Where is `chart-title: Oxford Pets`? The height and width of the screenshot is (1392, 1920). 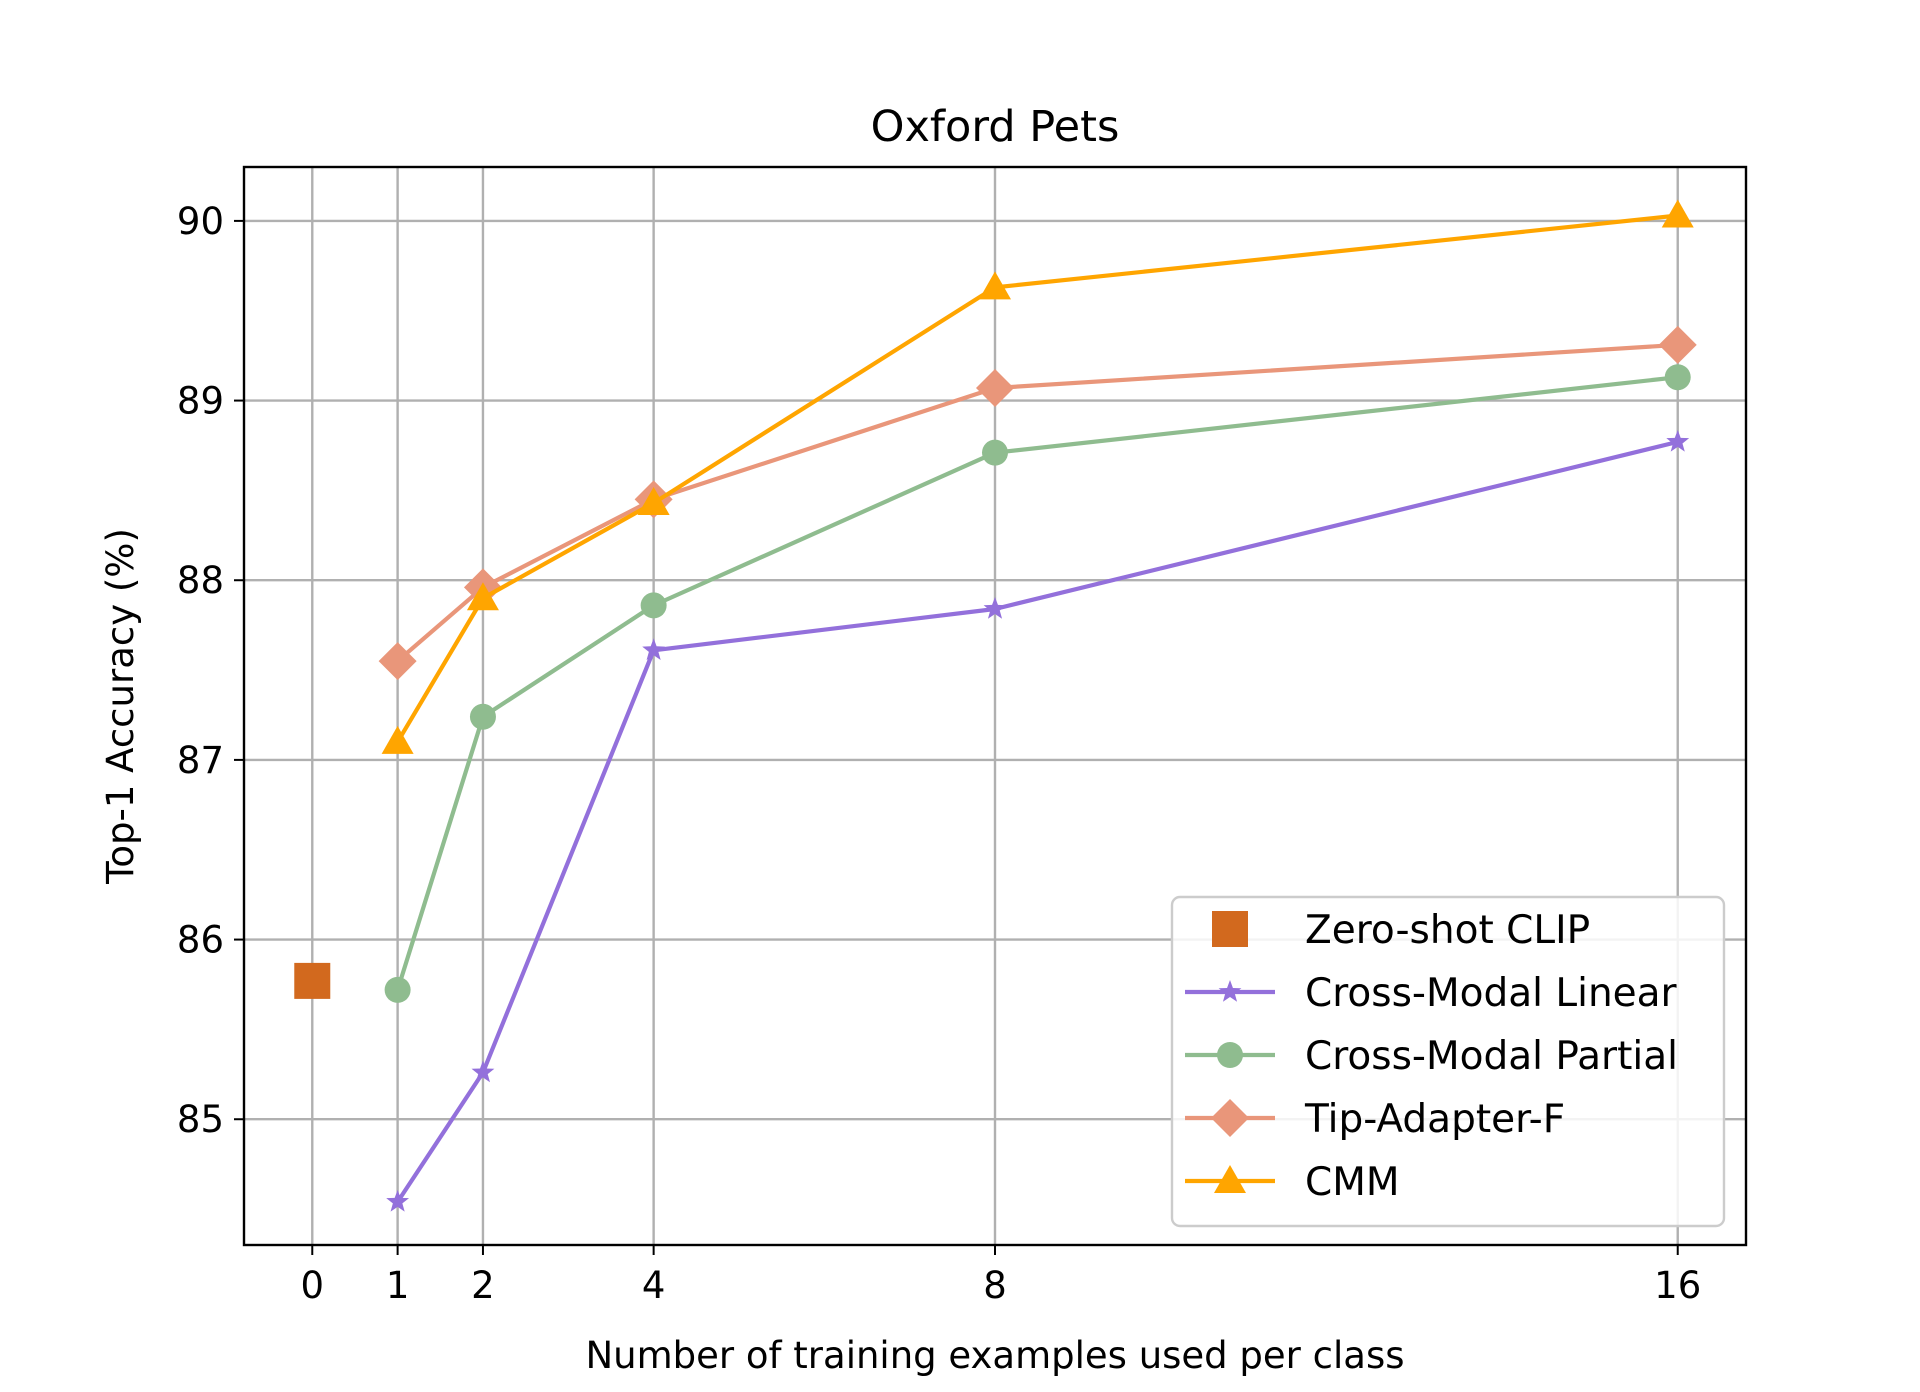
chart-title: Oxford Pets is located at coordinates (995, 127).